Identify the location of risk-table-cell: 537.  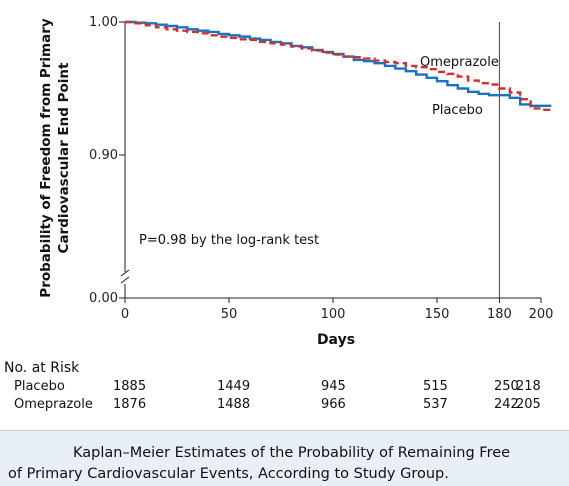
(435, 404).